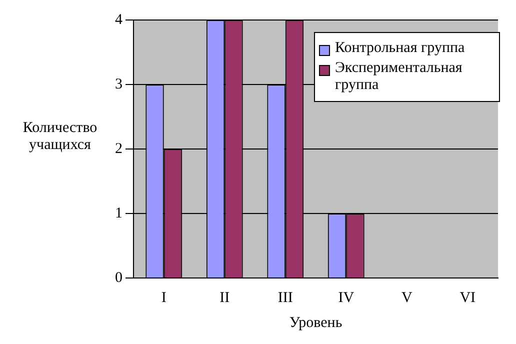 This screenshot has height=344, width=516. I want to click on x-tick-label: I, so click(163, 298).